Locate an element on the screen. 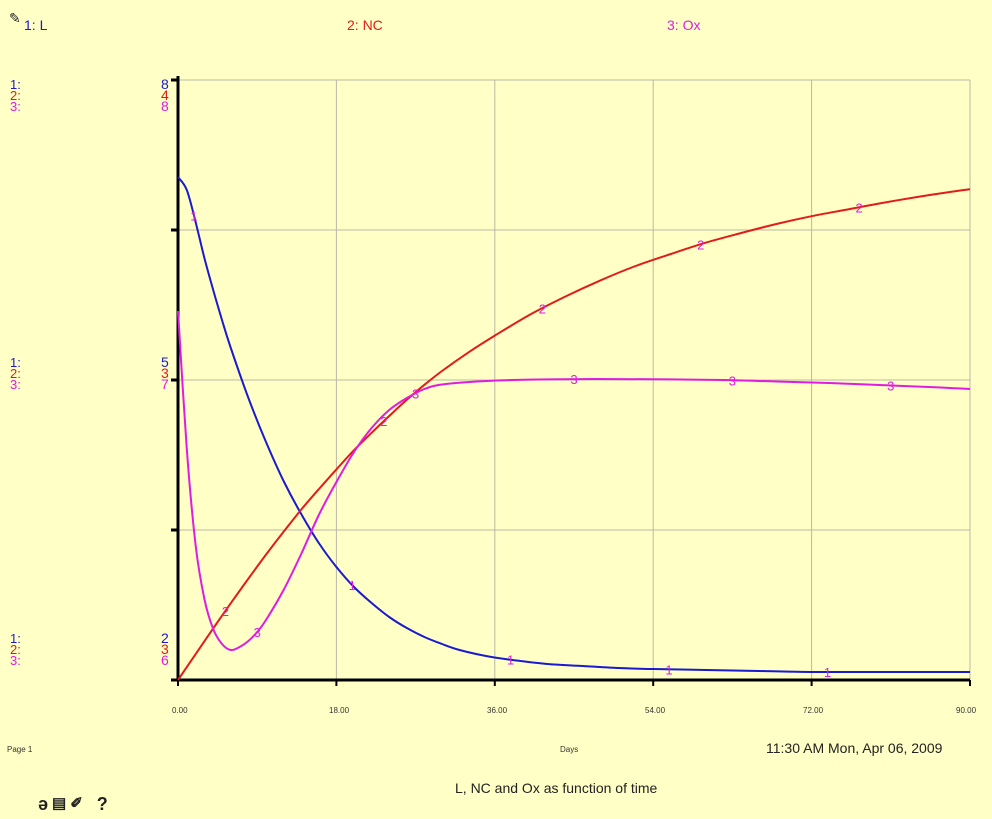 The height and width of the screenshot is (819, 992). scale-values-middle: 5 3 7 is located at coordinates (165, 373).